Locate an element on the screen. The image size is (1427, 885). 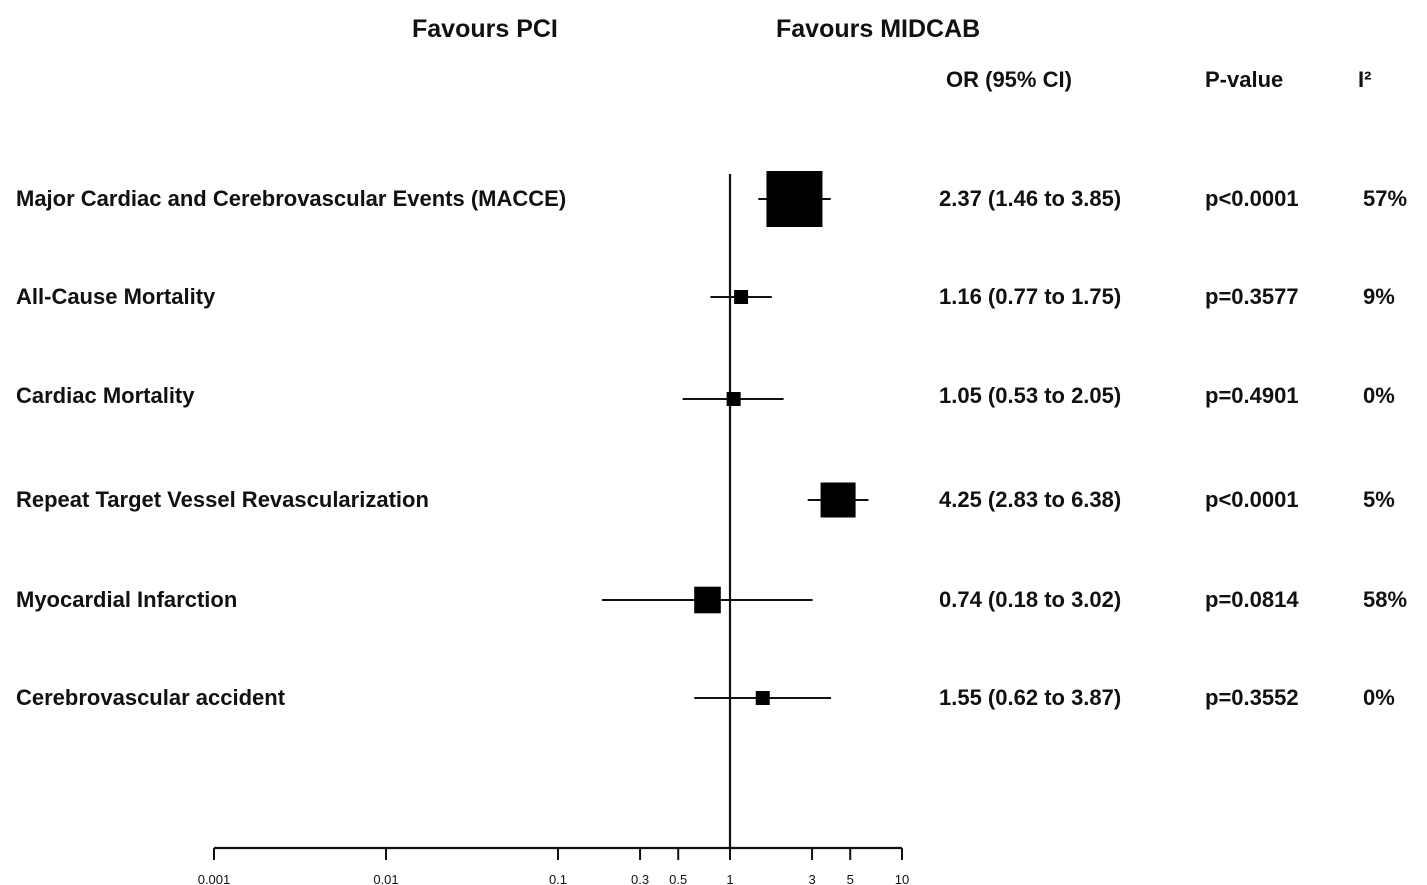
outcome-label: Cerebrovascular accident is located at coordinates (151, 697).